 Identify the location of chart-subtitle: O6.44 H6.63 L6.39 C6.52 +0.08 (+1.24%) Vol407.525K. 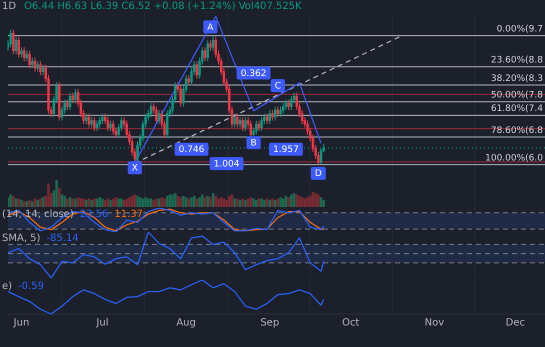
(163, 6).